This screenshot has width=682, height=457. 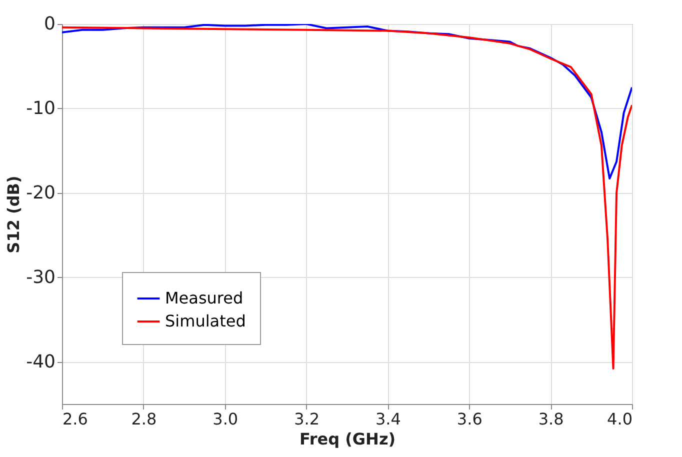 I want to click on x-tick-label: 3.4, so click(x=388, y=419).